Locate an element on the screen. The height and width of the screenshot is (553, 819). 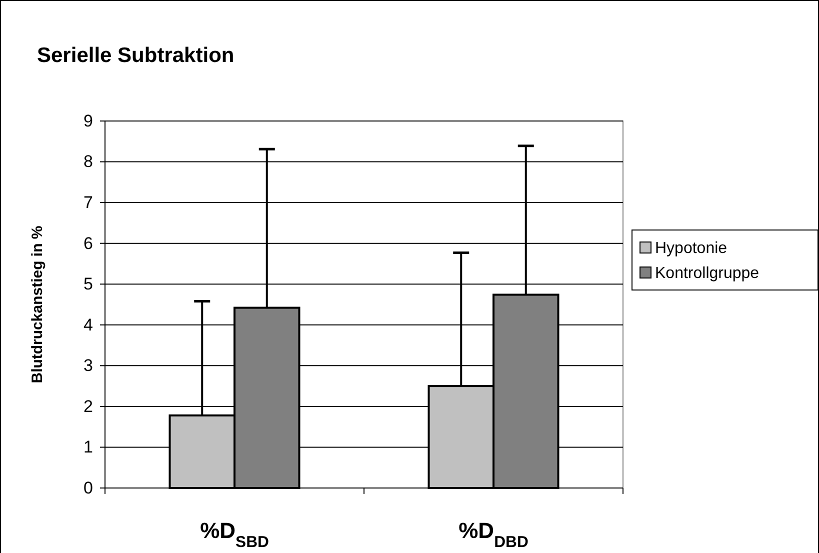
y-tick-label: 6 is located at coordinates (88, 243).